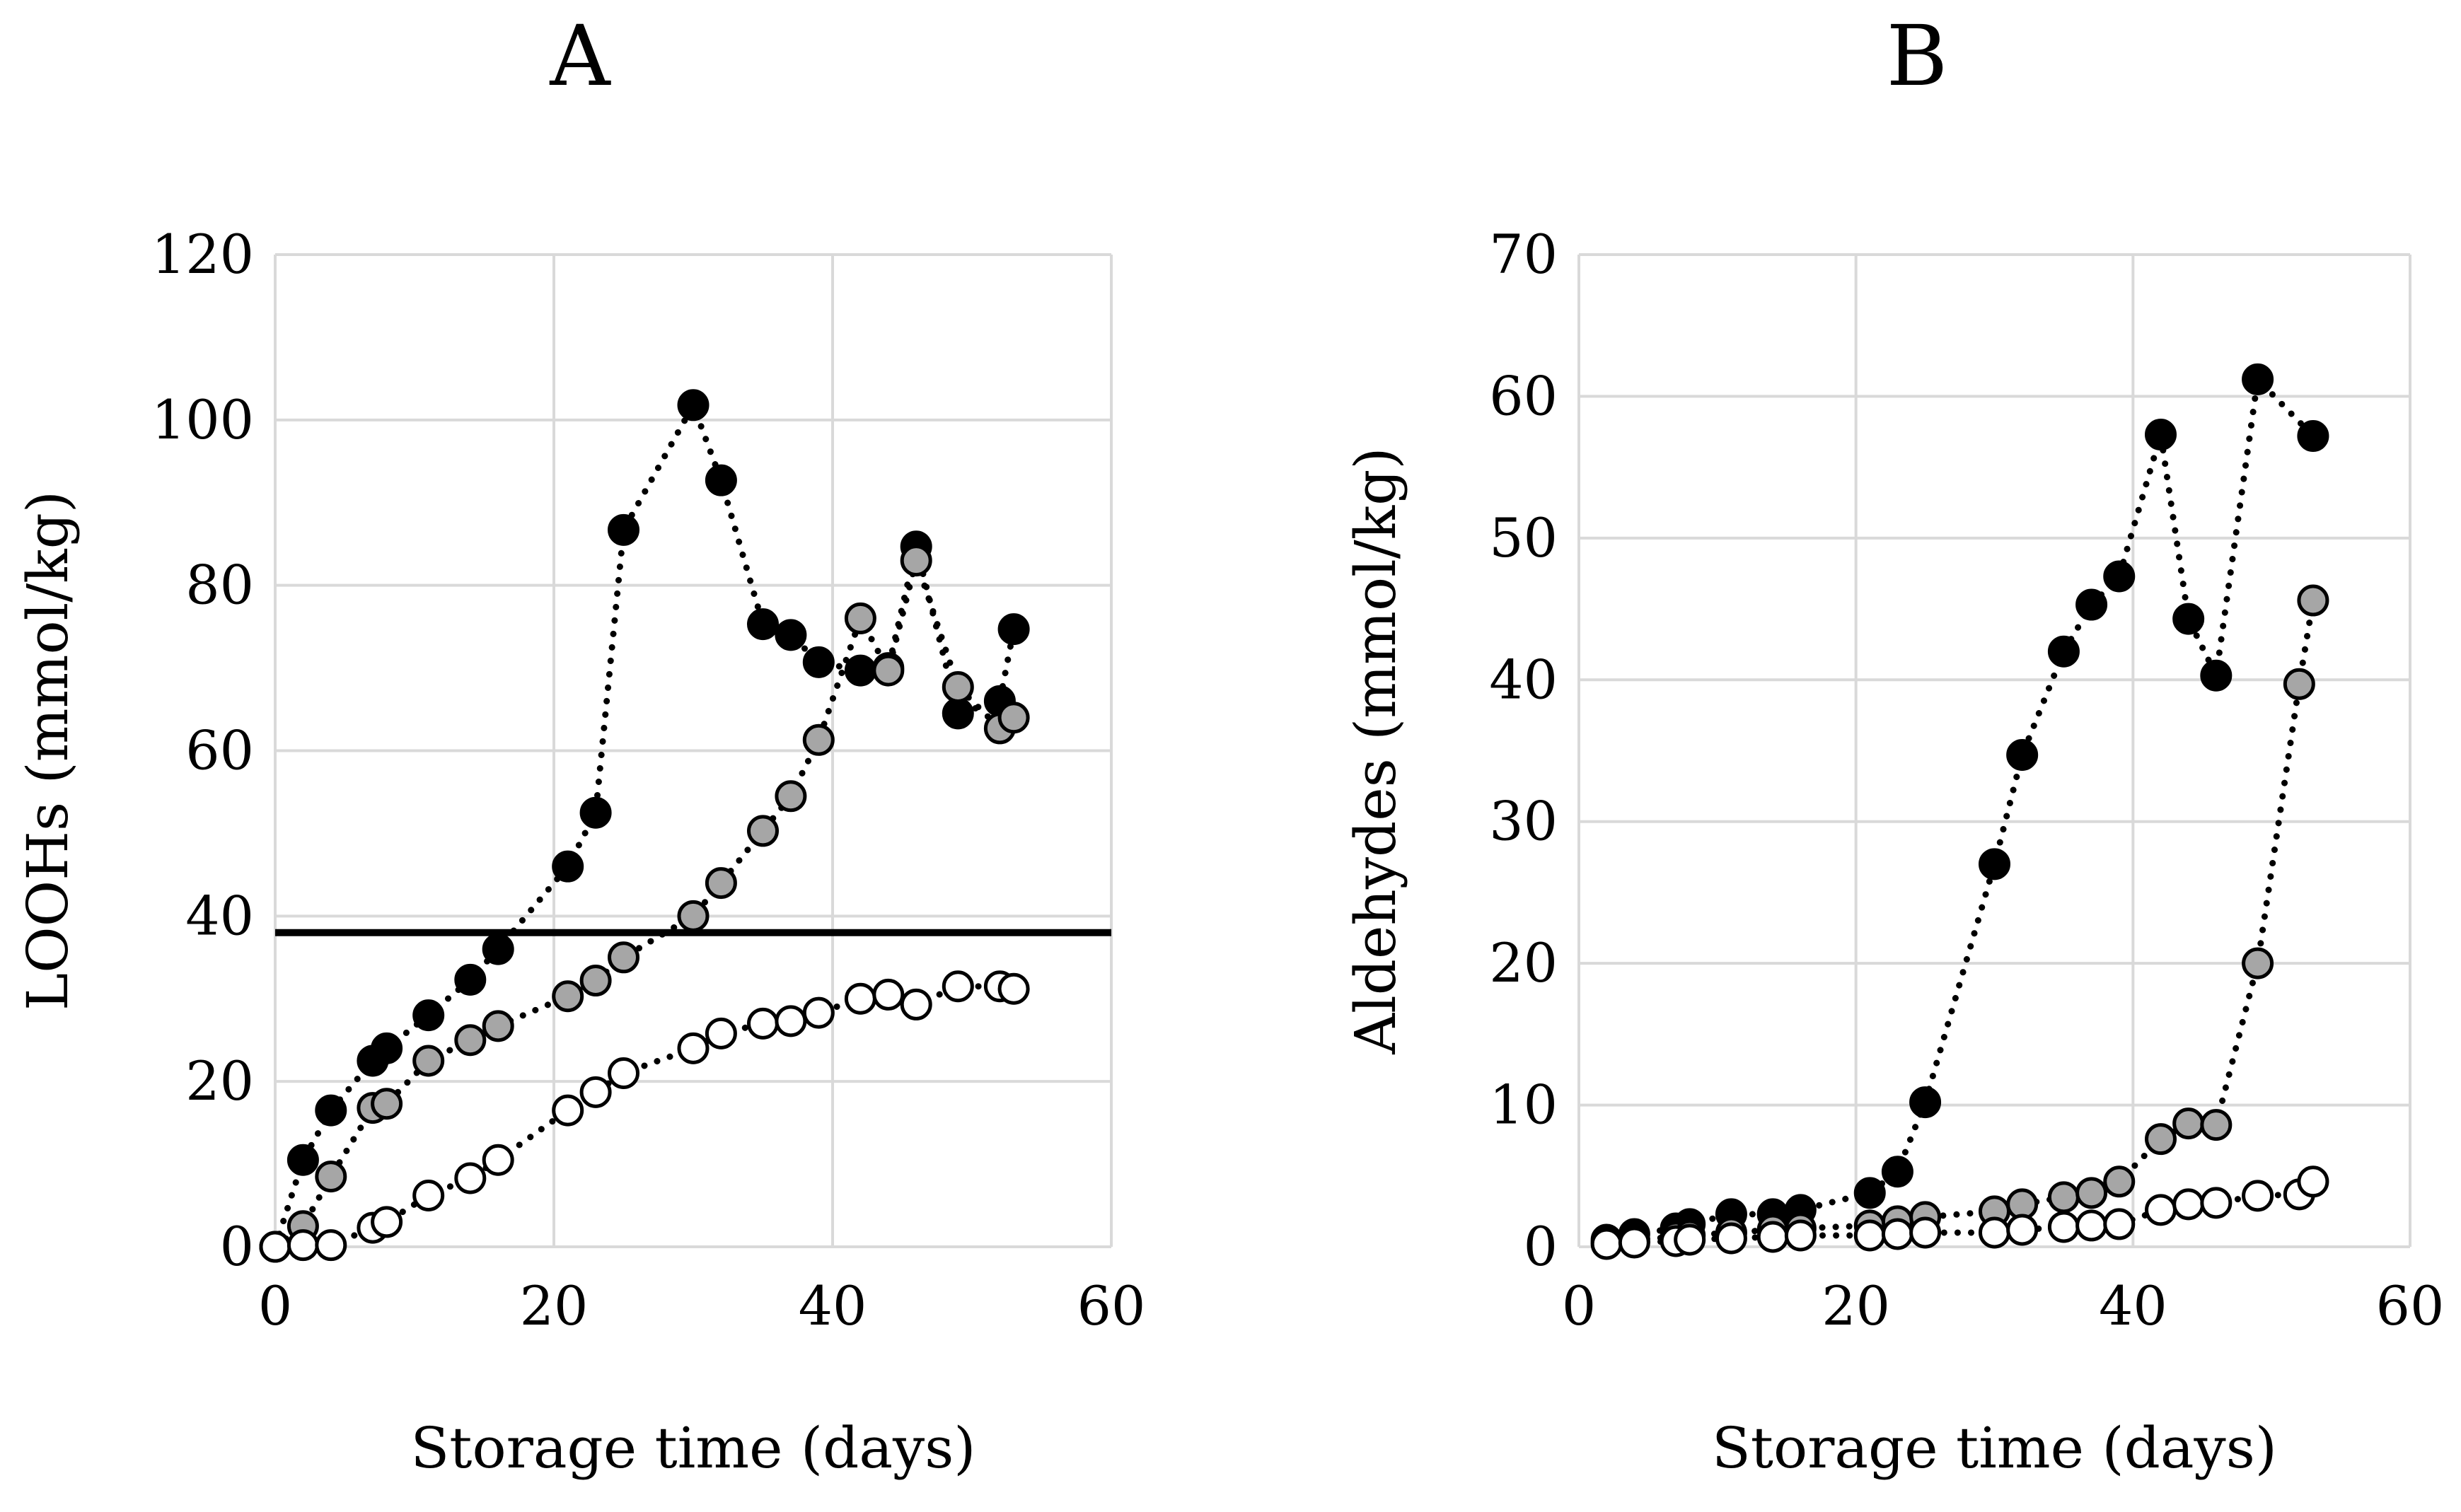 The width and height of the screenshot is (2461, 1512). Describe the element at coordinates (833, 1305) in the screenshot. I see `x-tick-label: 40` at that location.